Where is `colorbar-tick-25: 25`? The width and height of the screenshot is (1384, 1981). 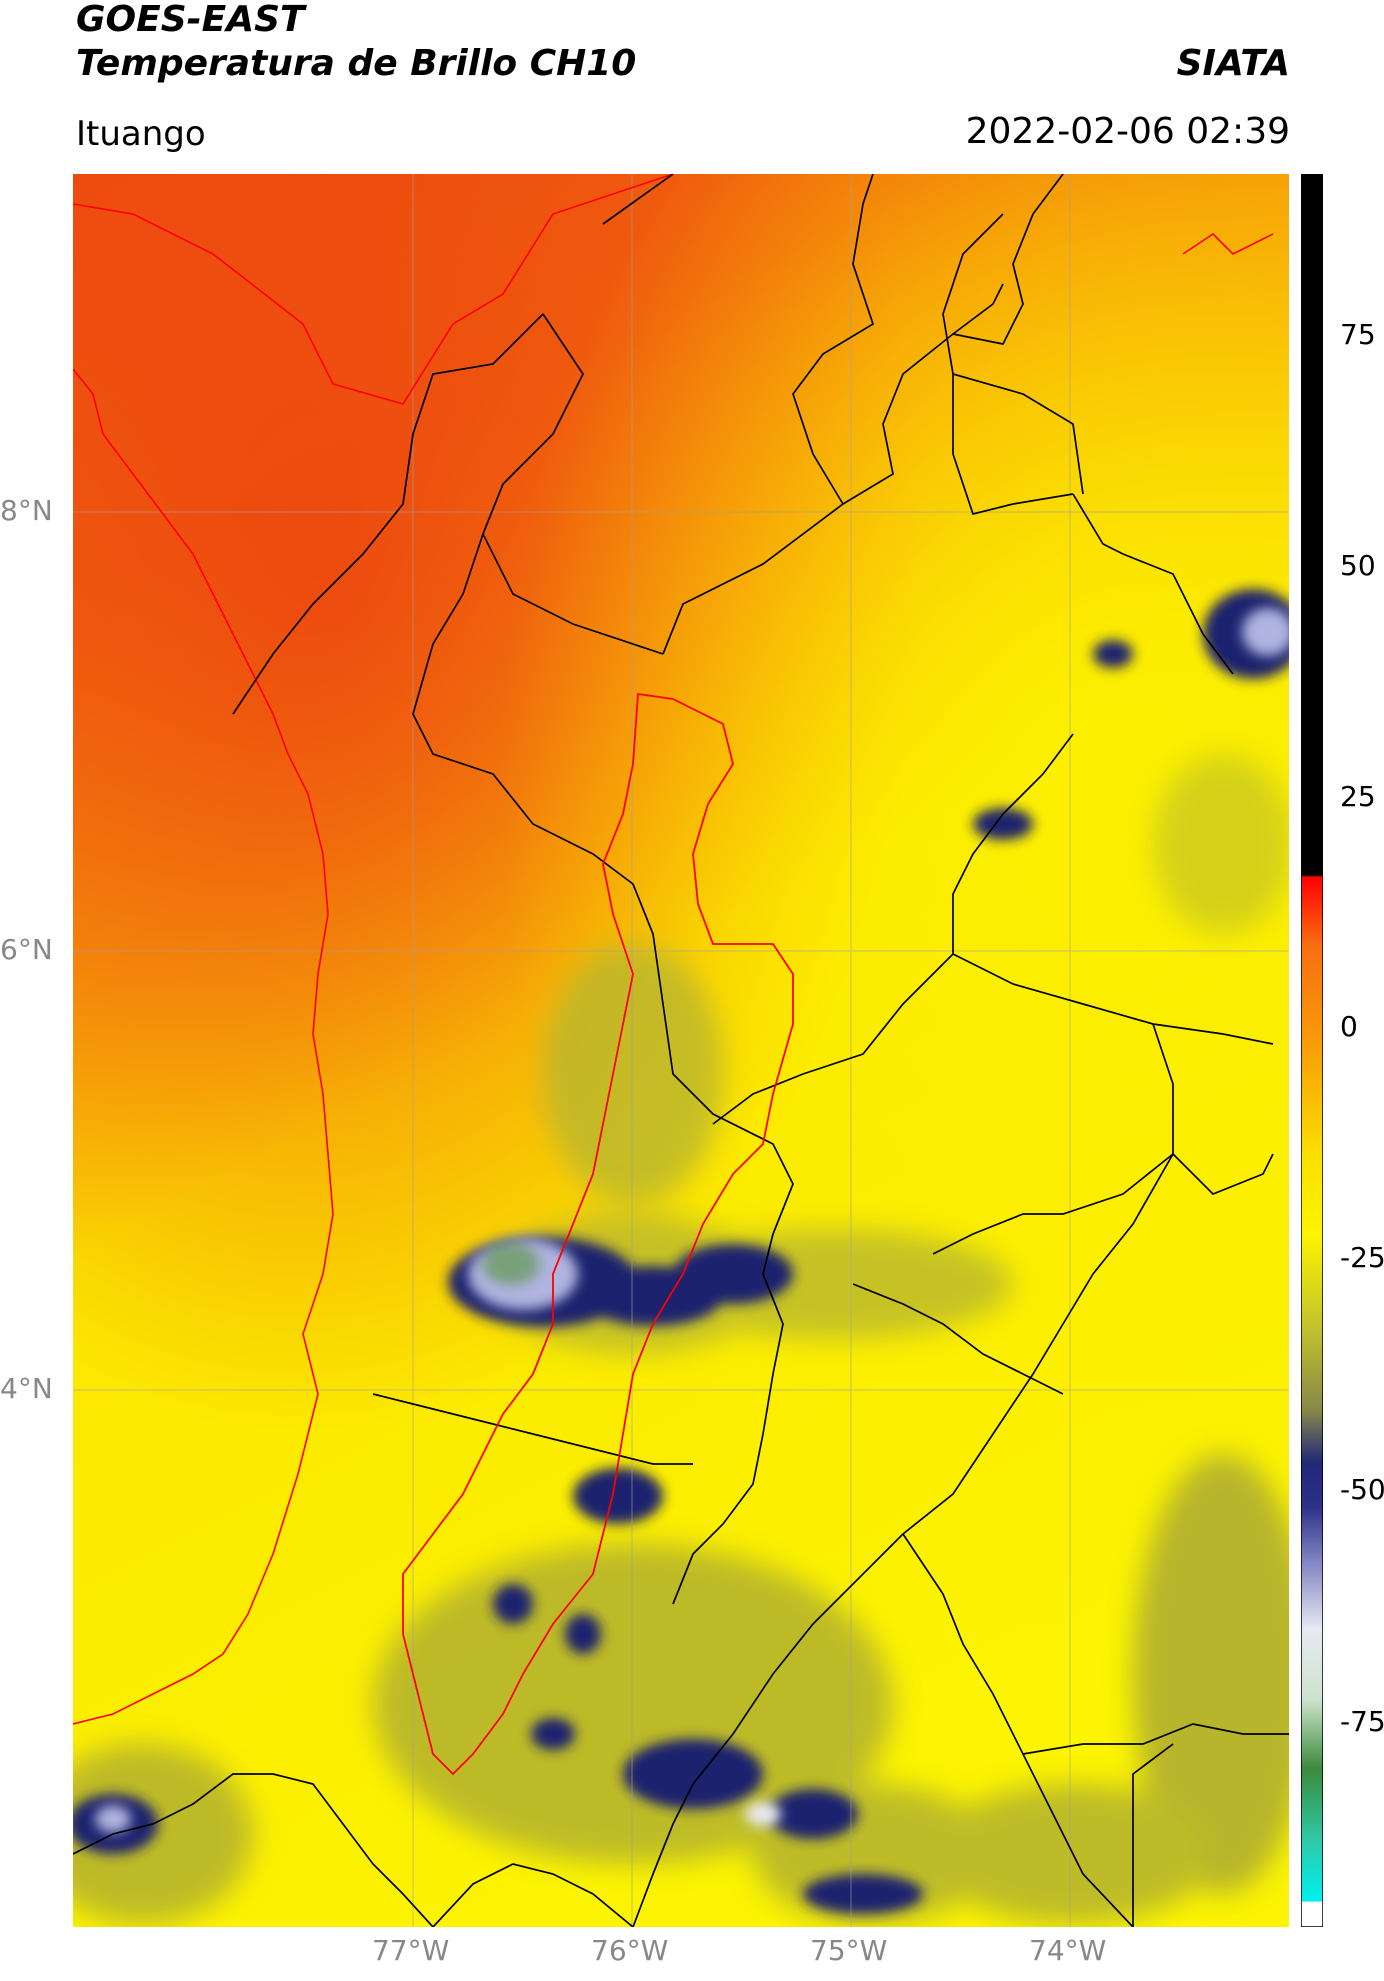
colorbar-tick-25: 25 is located at coordinates (1358, 796).